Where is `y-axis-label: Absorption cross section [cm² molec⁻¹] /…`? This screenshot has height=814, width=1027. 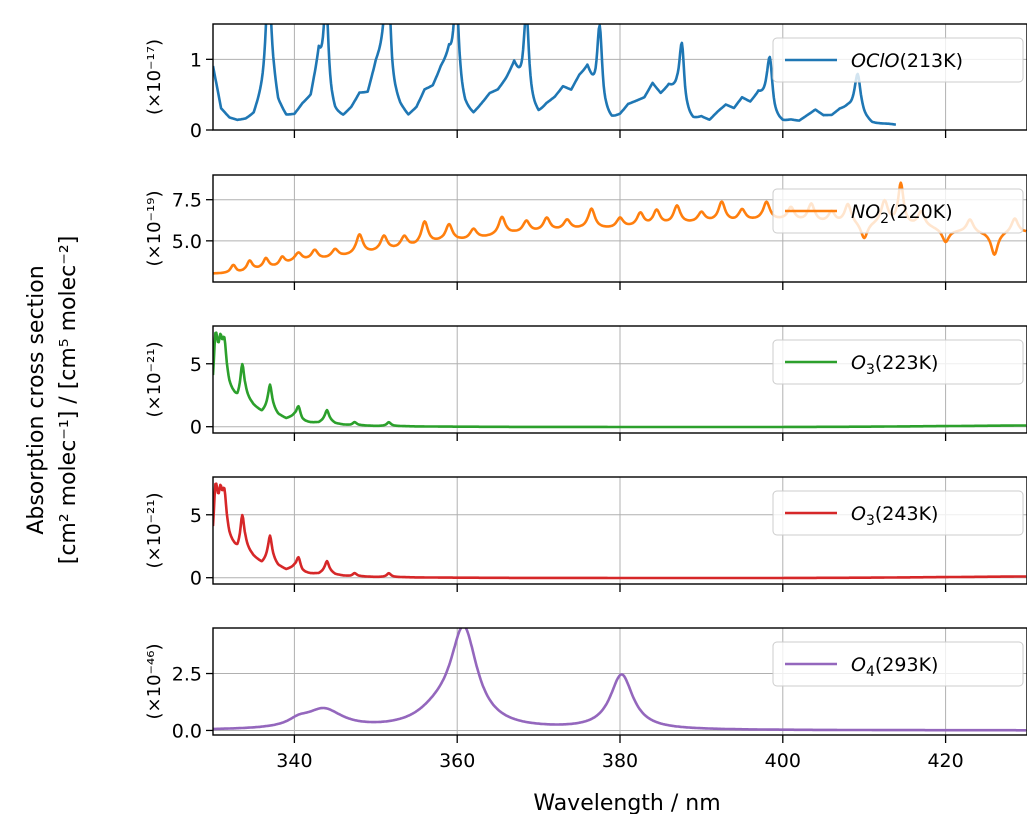 y-axis-label: Absorption cross section [cm² molec⁻¹] /… is located at coordinates (52, 400).